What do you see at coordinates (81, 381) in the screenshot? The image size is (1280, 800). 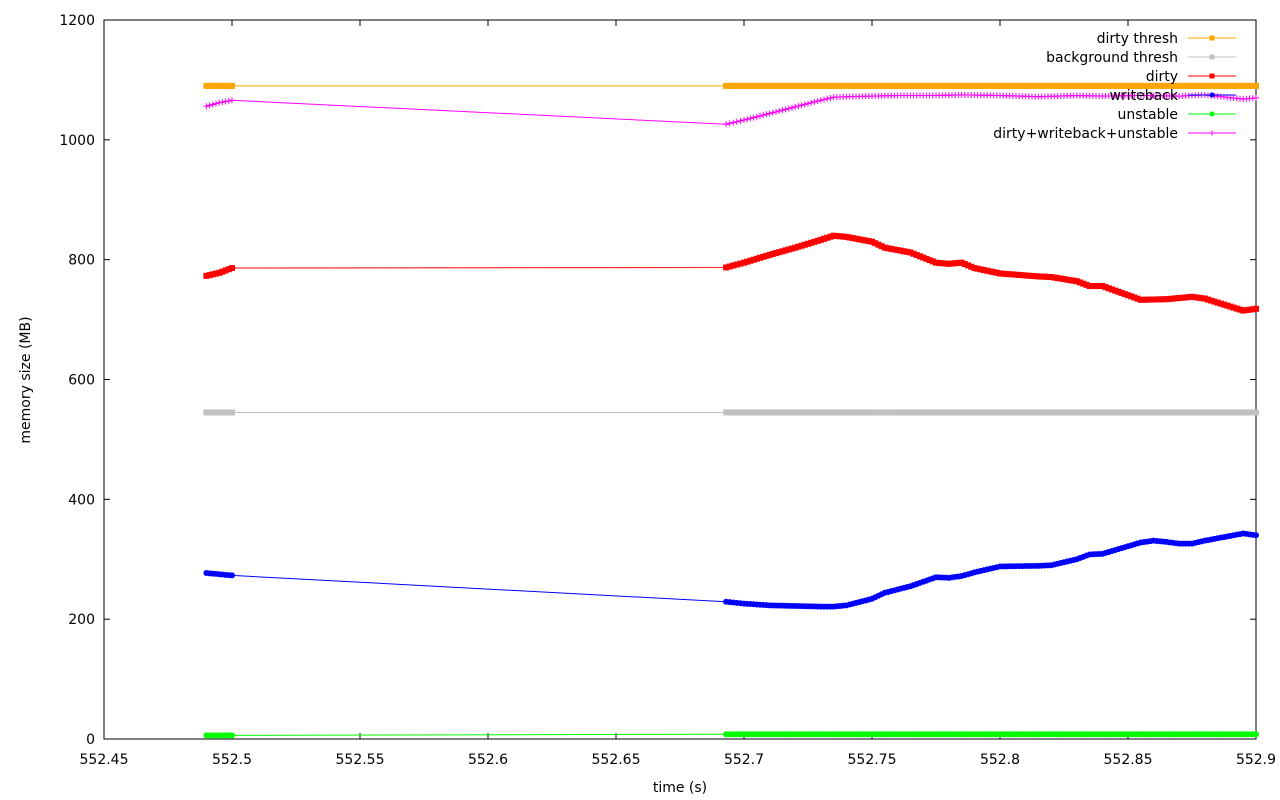 I see `y-tick-label: 600` at bounding box center [81, 381].